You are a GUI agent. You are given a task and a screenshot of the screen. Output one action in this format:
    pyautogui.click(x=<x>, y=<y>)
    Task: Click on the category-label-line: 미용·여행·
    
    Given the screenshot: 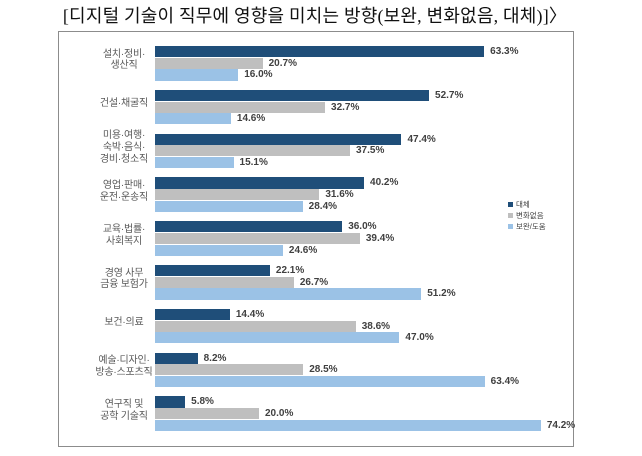 What is the action you would take?
    pyautogui.click(x=124, y=136)
    